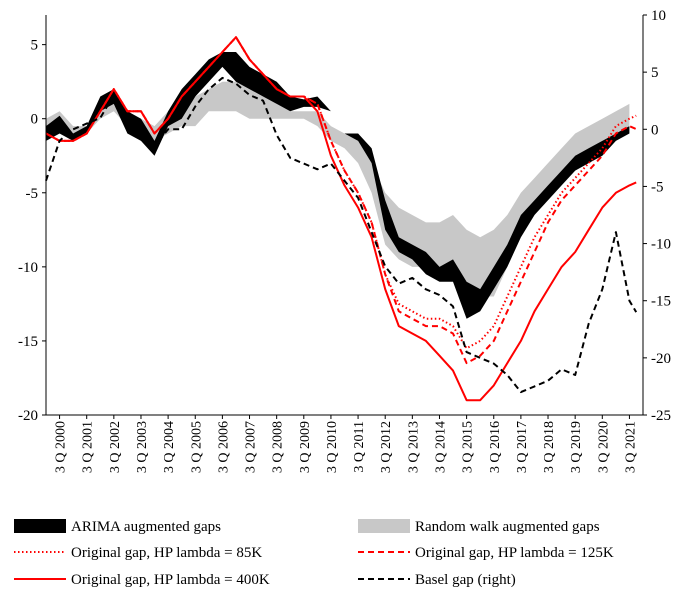 The height and width of the screenshot is (600, 689). What do you see at coordinates (166, 553) in the screenshot?
I see `legend-label: Original gap, HP lambda = 85K` at bounding box center [166, 553].